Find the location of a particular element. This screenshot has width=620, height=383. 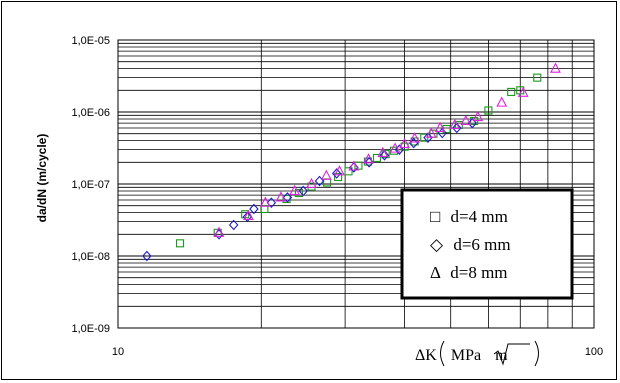

x-tick-label: 100 is located at coordinates (594, 352).